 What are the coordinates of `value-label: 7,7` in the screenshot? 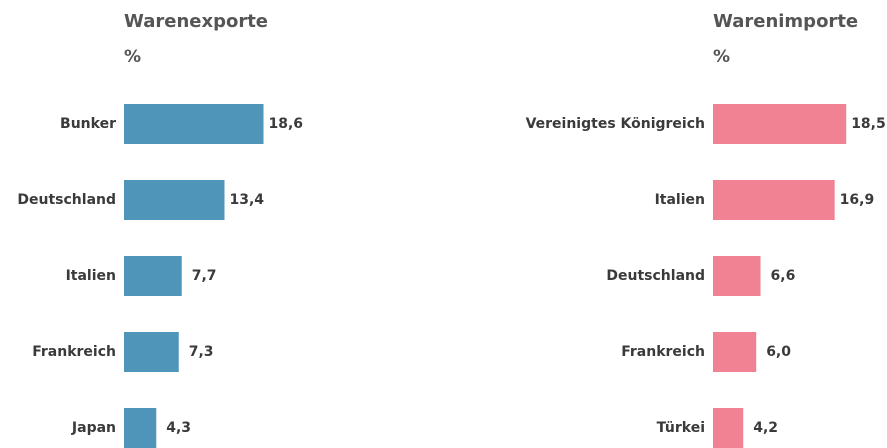 It's located at (204, 276).